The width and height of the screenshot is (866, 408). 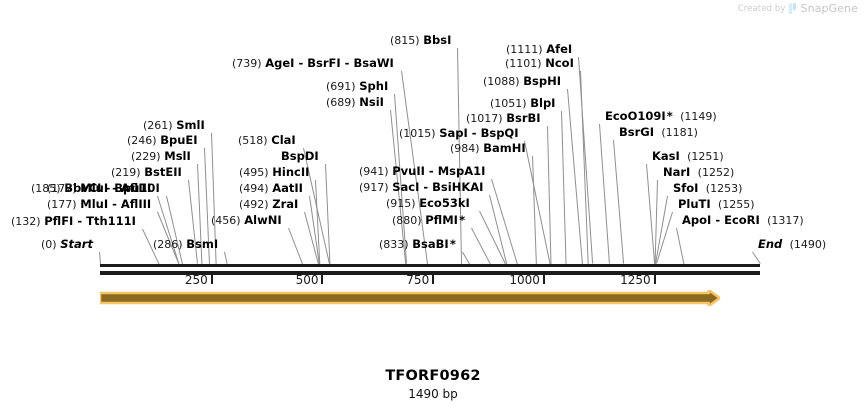 What do you see at coordinates (196, 280) in the screenshot?
I see `ruler-tick-label: 250` at bounding box center [196, 280].